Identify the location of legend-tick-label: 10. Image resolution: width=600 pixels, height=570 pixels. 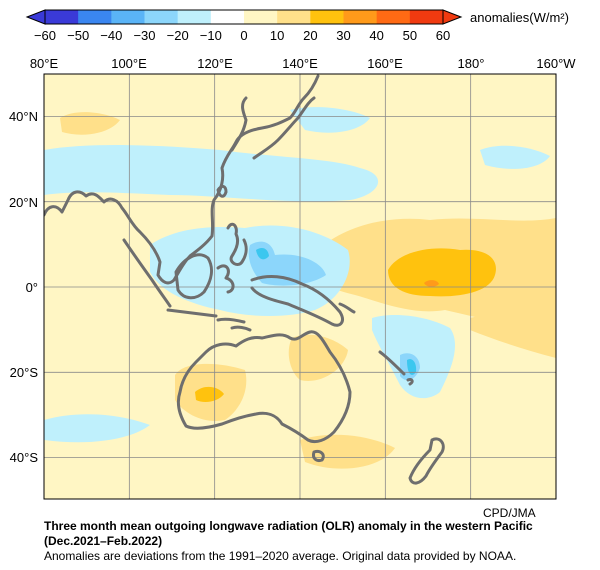
(277, 35).